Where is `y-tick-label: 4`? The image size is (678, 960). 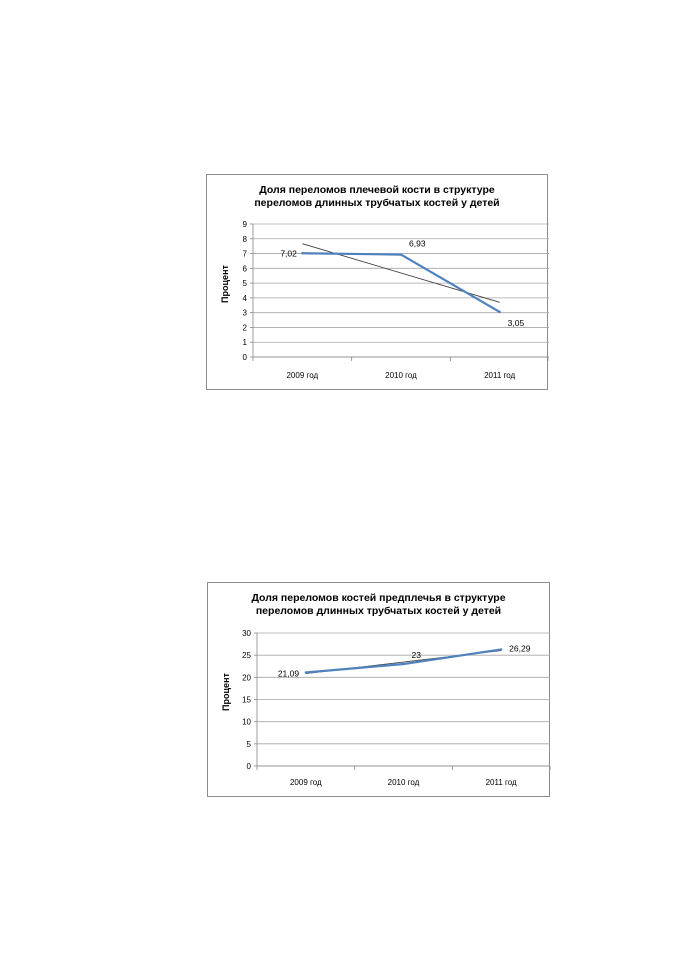
y-tick-label: 4 is located at coordinates (245, 298).